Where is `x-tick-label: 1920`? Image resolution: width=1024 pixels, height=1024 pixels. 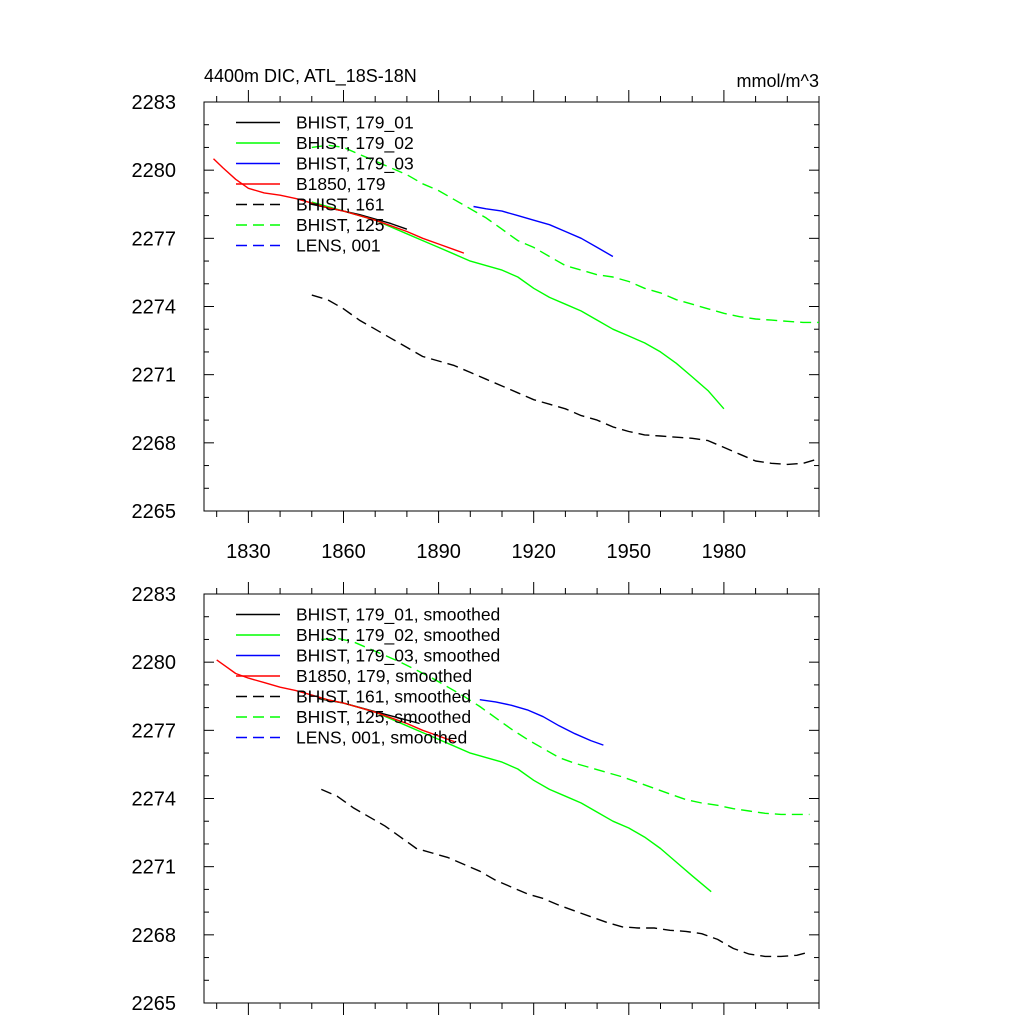 x-tick-label: 1920 is located at coordinates (533, 552).